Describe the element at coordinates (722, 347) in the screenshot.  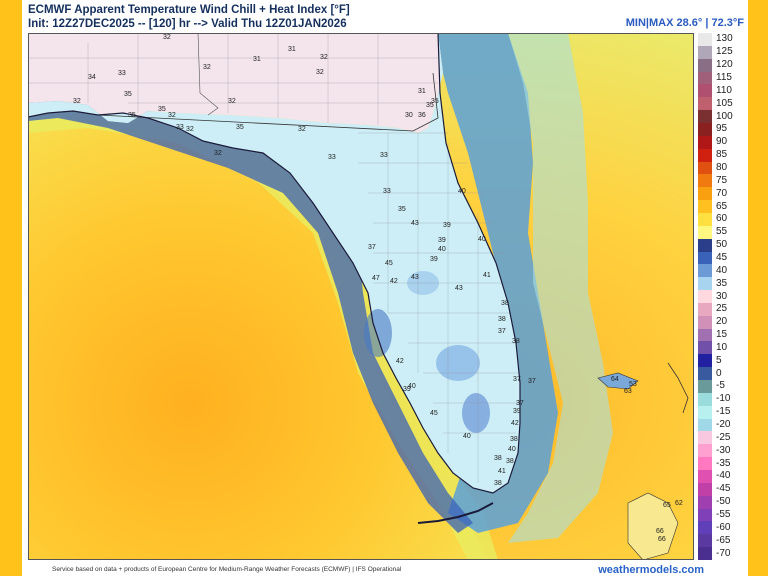
I see `colorbar-label: 10` at that location.